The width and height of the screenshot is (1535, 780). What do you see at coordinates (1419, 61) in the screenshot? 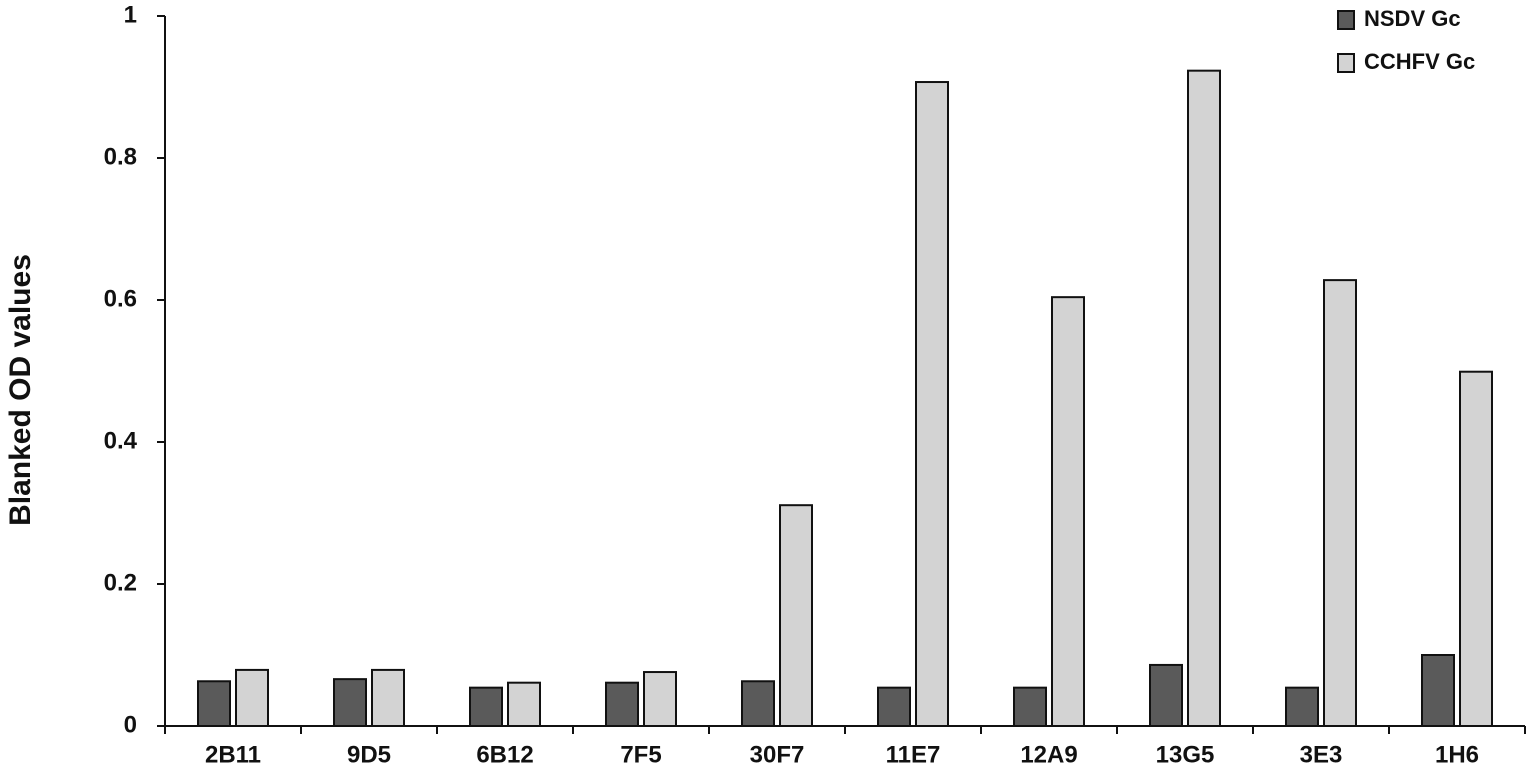
I see `legend-label: CCHFV Gc` at bounding box center [1419, 61].